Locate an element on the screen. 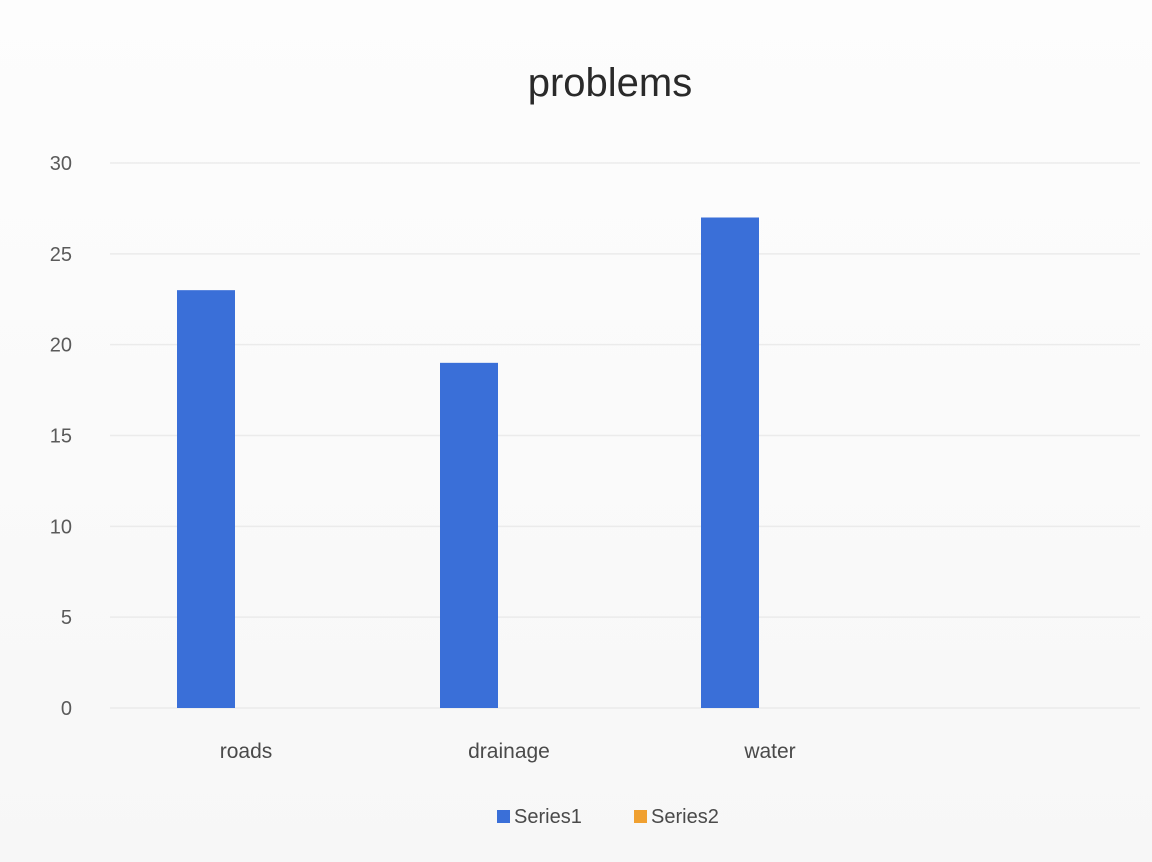 Image resolution: width=1152 pixels, height=862 pixels. bar-drainage is located at coordinates (469, 535).